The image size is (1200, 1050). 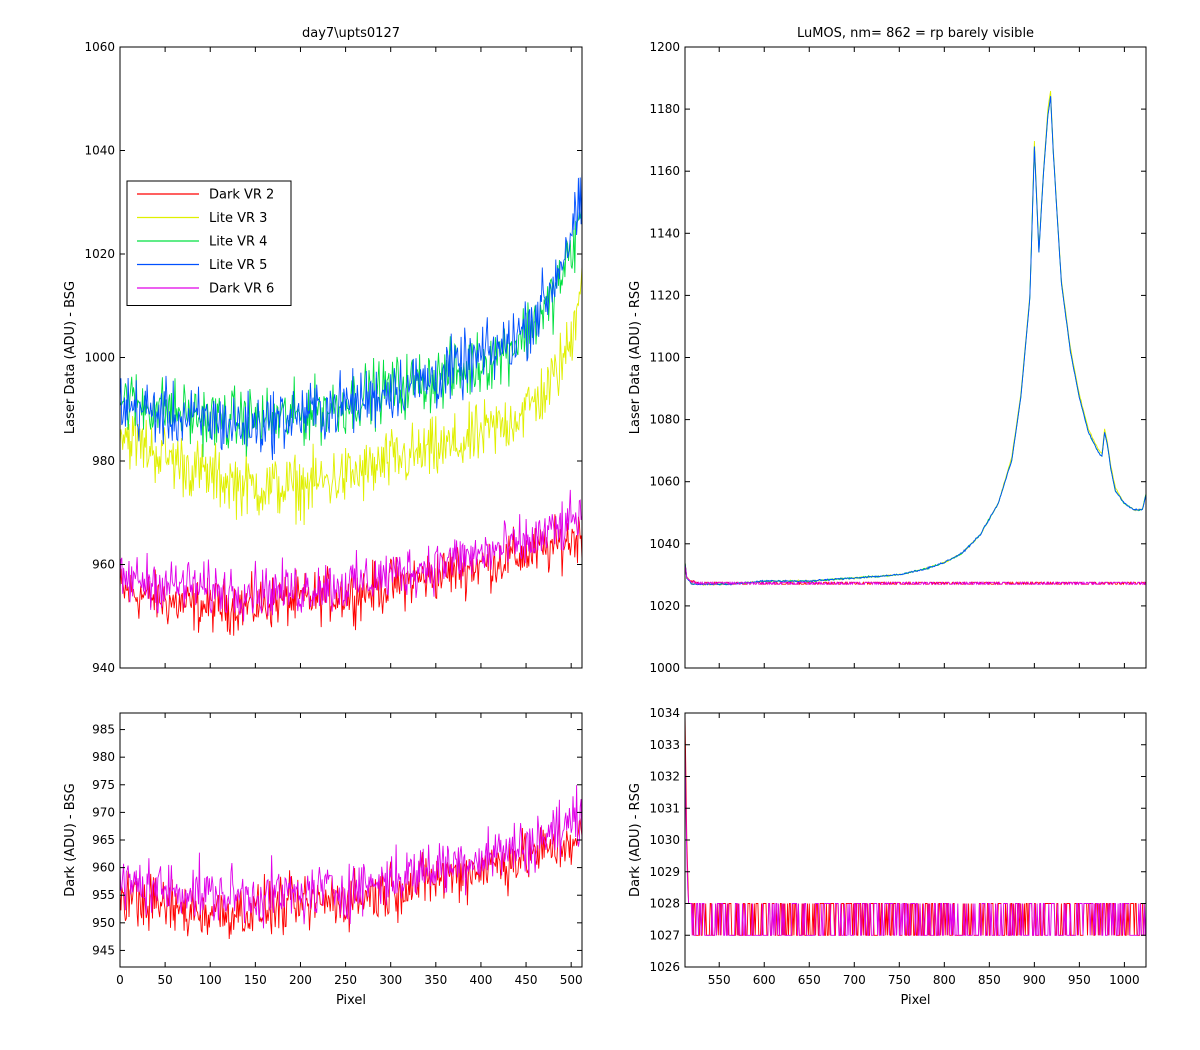 What do you see at coordinates (915, 33) in the screenshot?
I see `chart-title: LuMOS, nm= 862 = rp barely visible` at bounding box center [915, 33].